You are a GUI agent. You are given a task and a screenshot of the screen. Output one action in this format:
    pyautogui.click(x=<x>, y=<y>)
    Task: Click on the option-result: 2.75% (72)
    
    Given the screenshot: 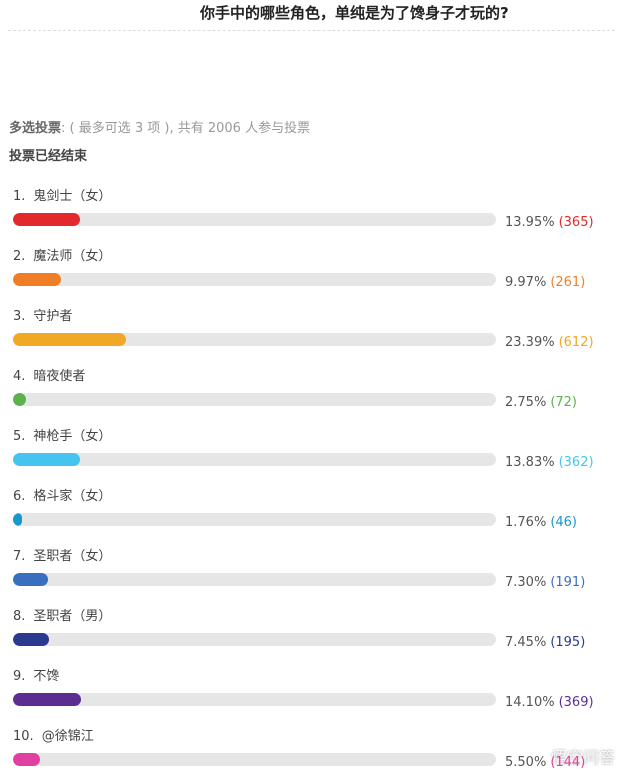 What is the action you would take?
    pyautogui.click(x=541, y=402)
    